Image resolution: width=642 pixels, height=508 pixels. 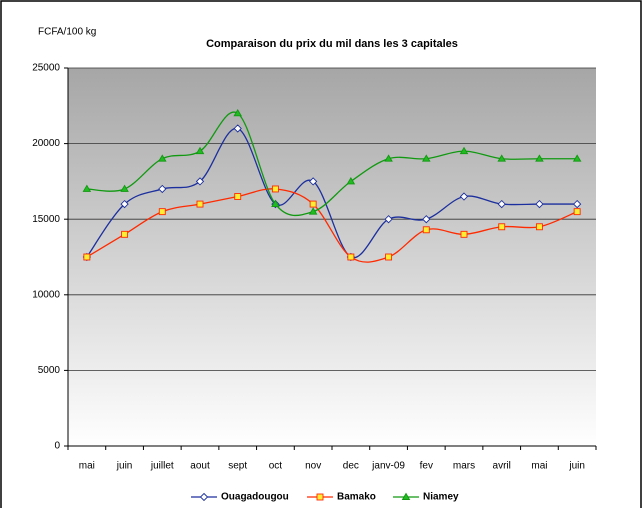 I want to click on x-tick-label: juillet, so click(x=162, y=466).